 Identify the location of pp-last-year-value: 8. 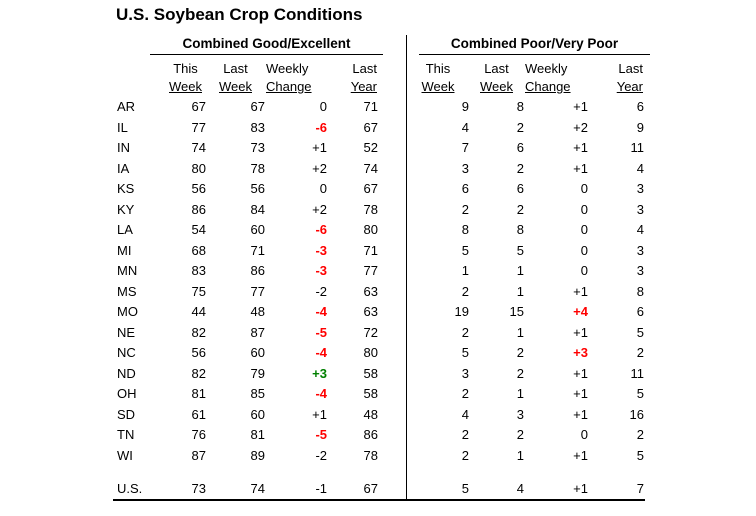
(640, 291).